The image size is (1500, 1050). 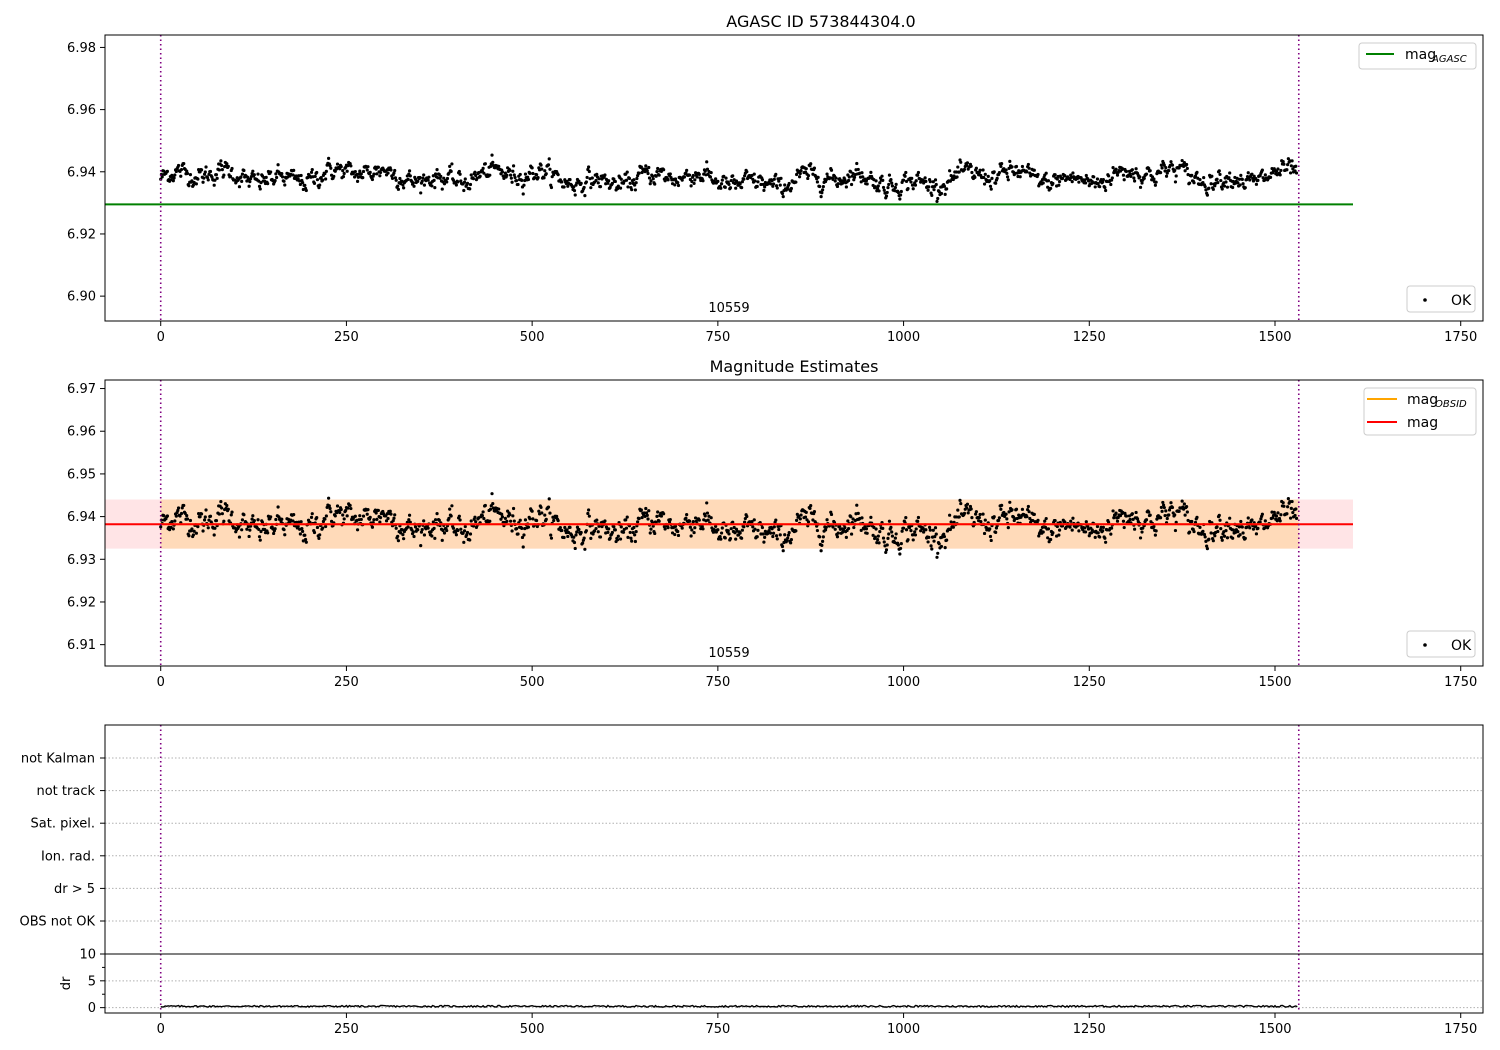 What do you see at coordinates (81, 560) in the screenshot?
I see `y-tick-label: 6.93` at bounding box center [81, 560].